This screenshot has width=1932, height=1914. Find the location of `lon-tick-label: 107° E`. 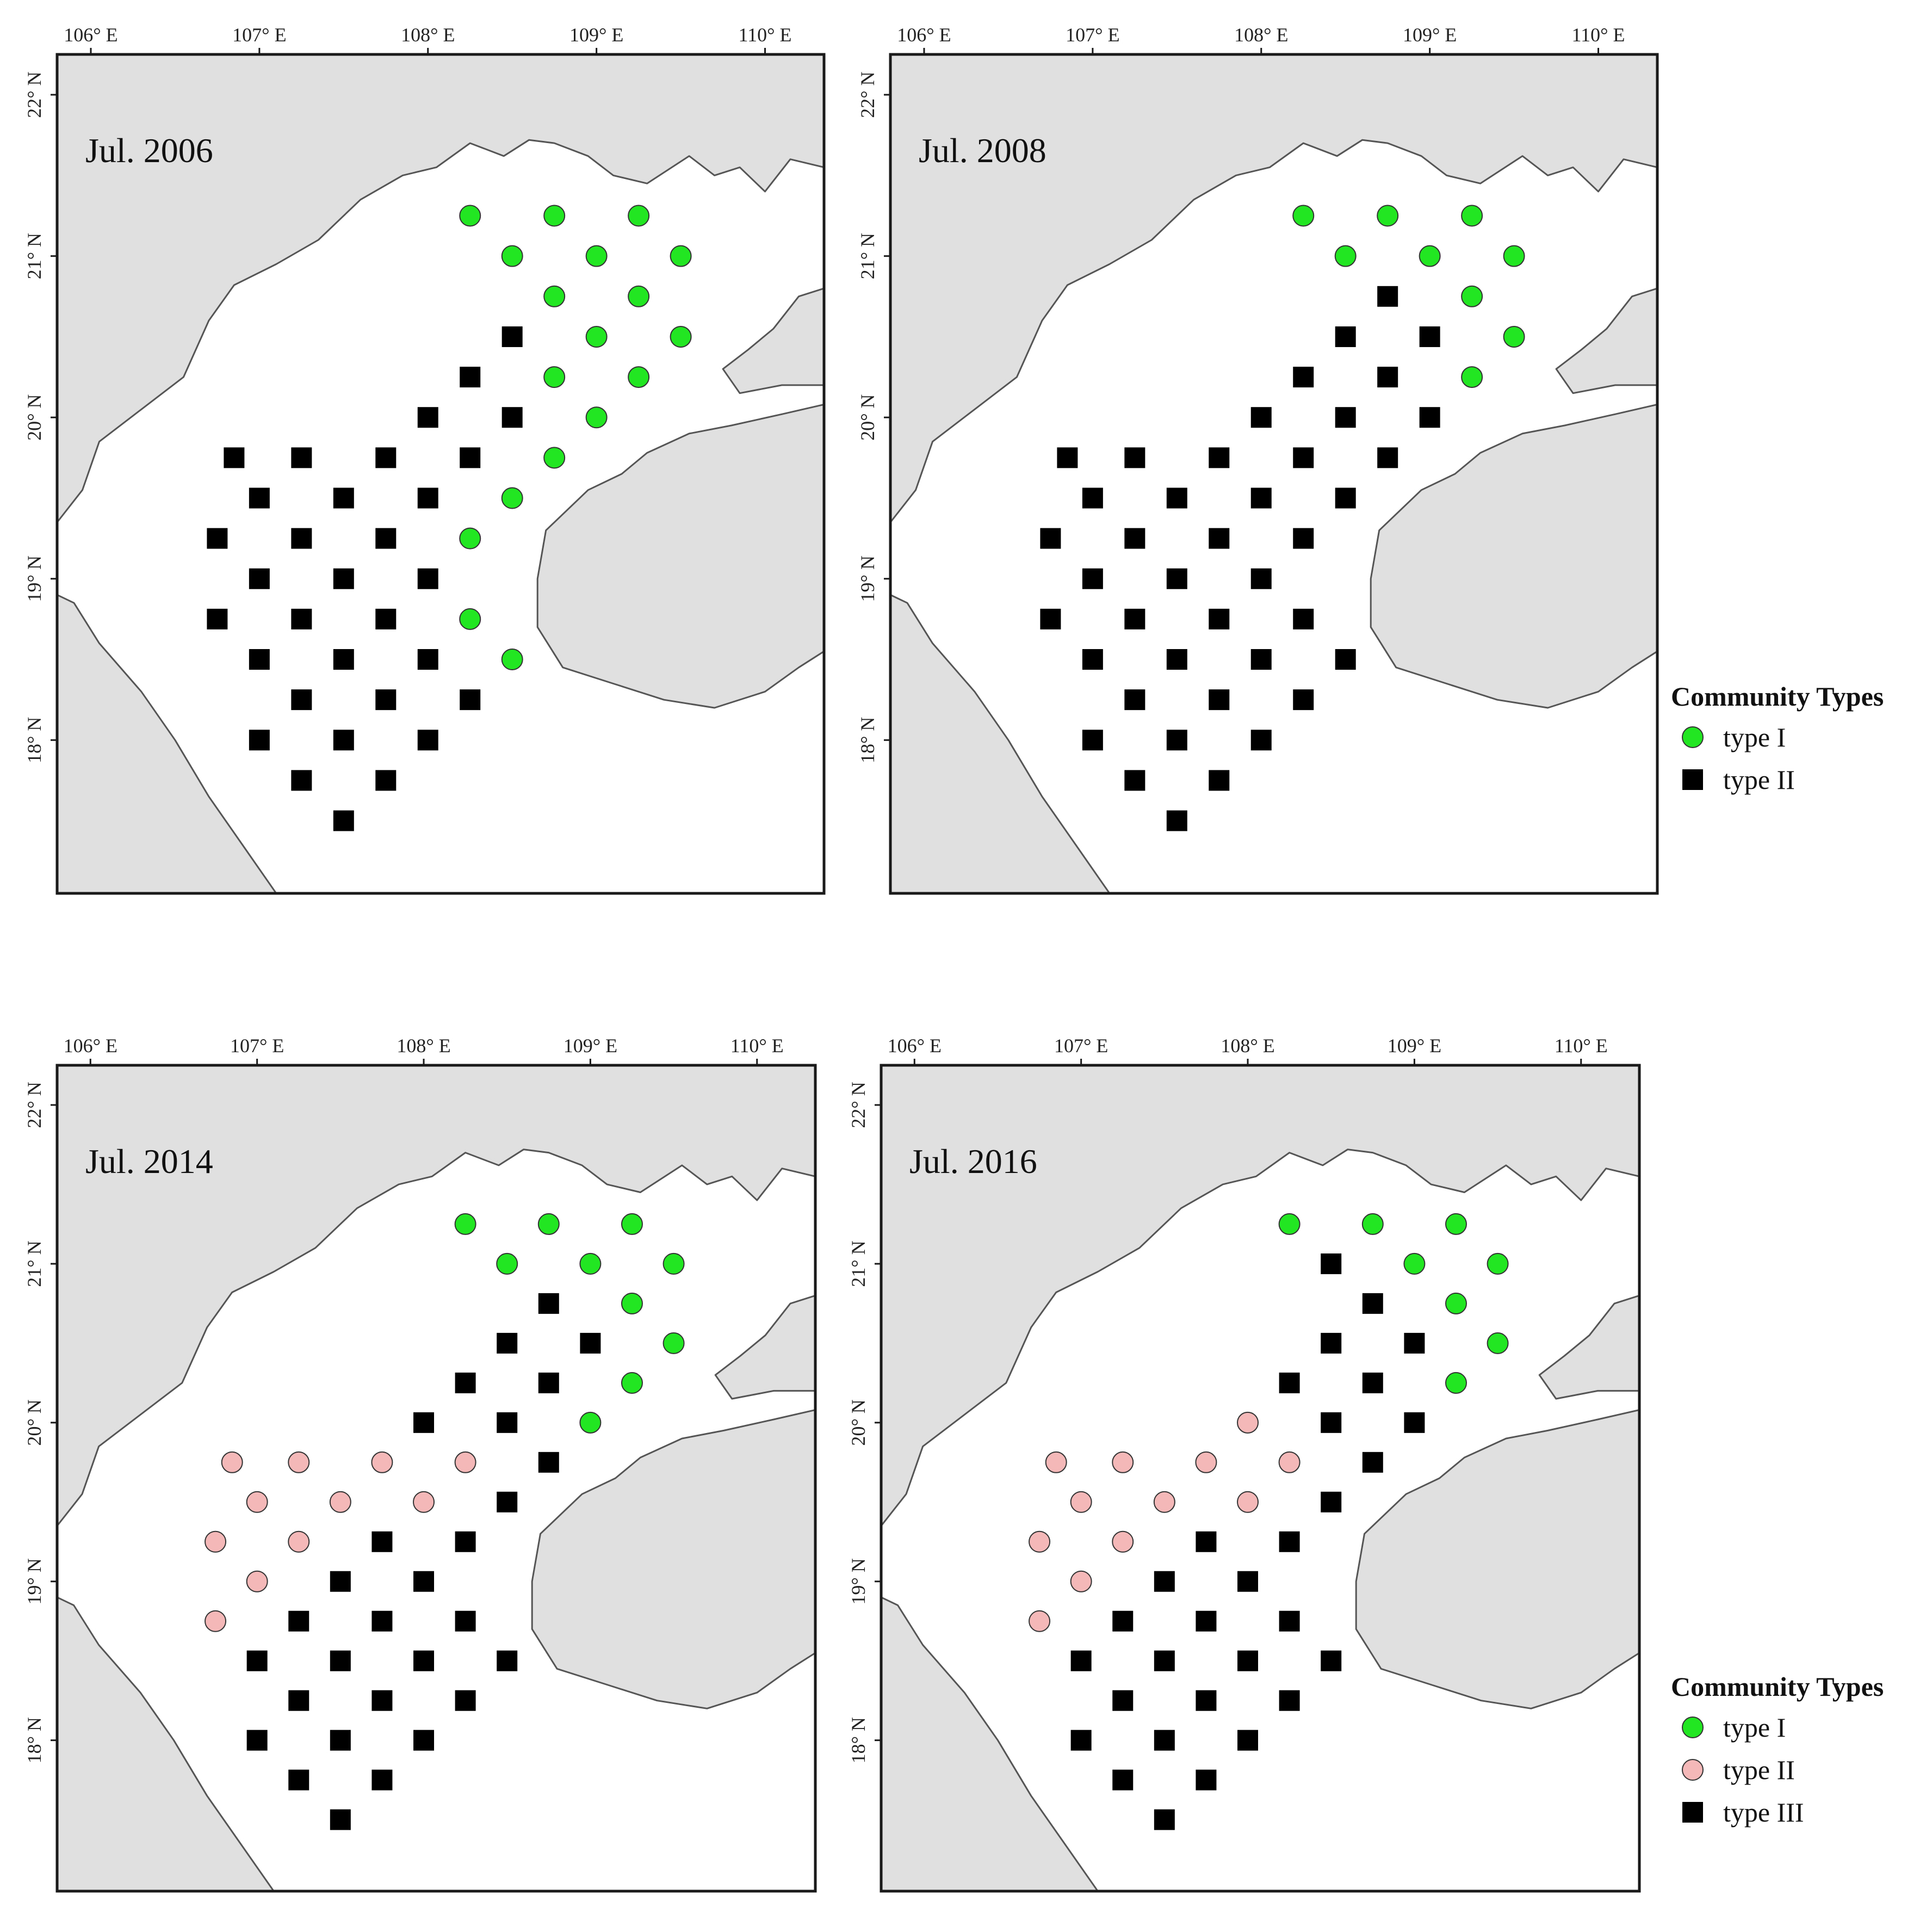

lon-tick-label: 107° E is located at coordinates (257, 1046).